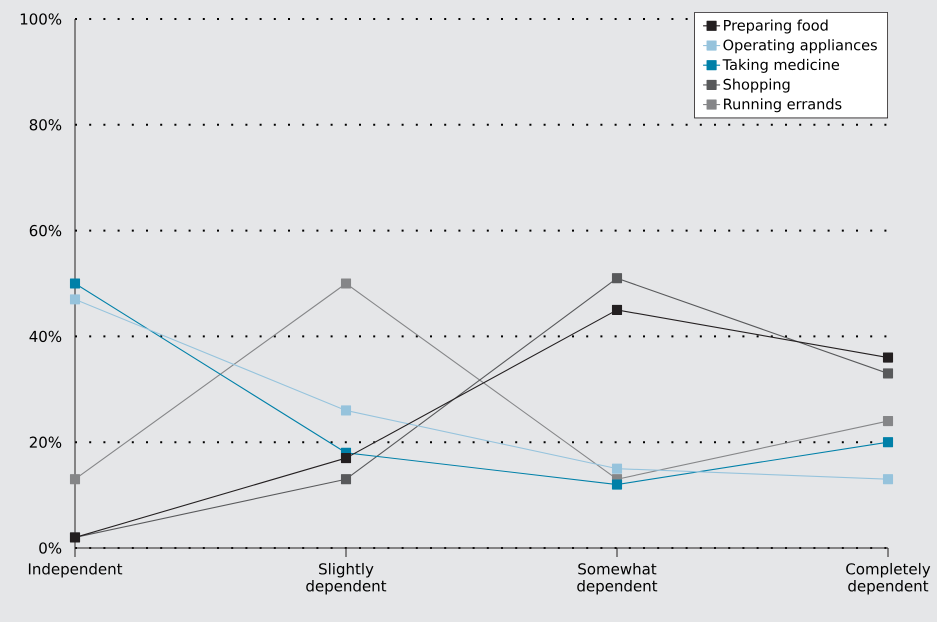 The width and height of the screenshot is (937, 622). What do you see at coordinates (346, 578) in the screenshot?
I see `x-tick-label: Slightly dependent` at bounding box center [346, 578].